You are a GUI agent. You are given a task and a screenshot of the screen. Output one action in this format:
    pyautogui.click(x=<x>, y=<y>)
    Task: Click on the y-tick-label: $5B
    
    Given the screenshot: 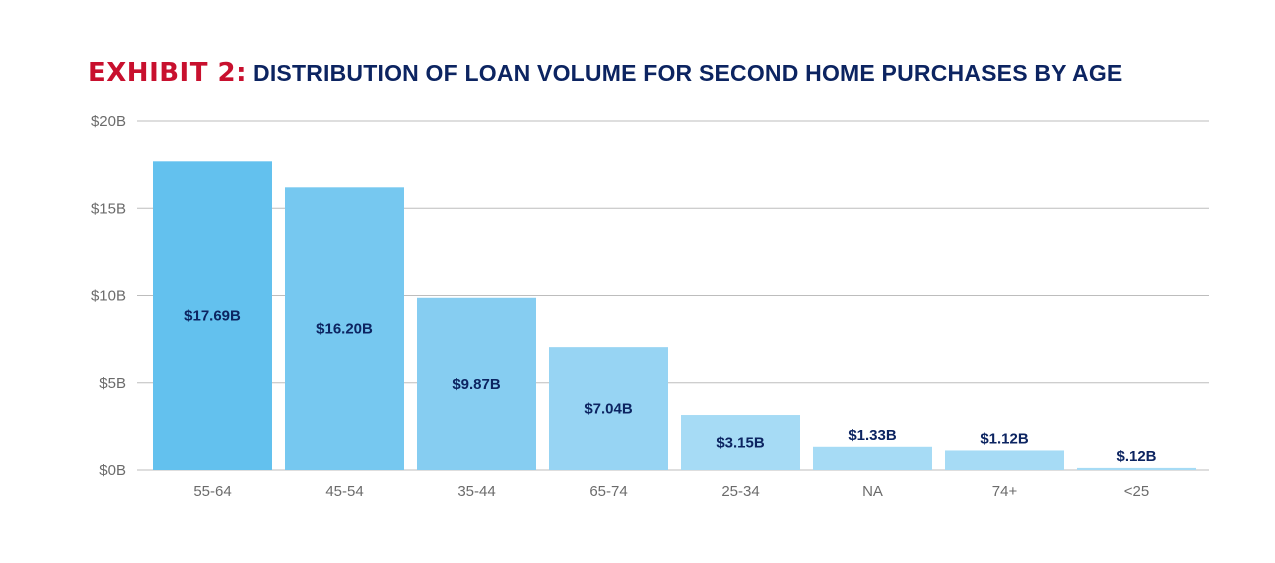 What is the action you would take?
    pyautogui.click(x=112, y=383)
    